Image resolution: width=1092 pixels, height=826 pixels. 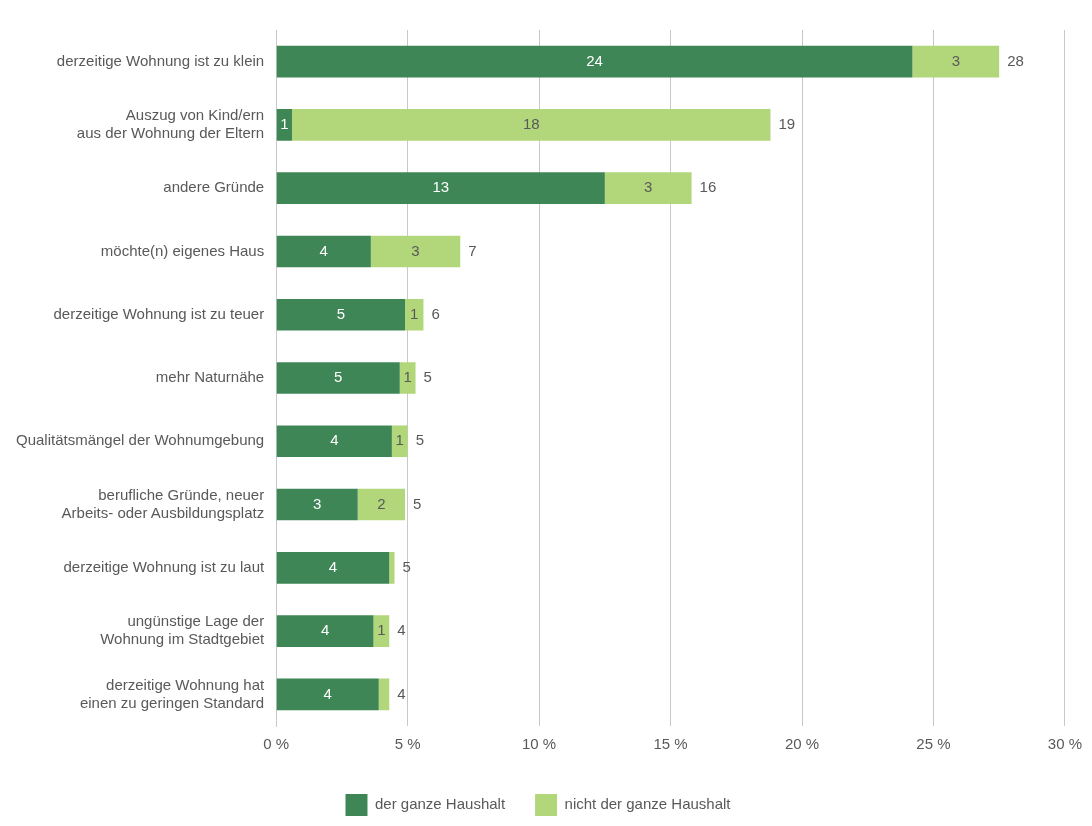 I want to click on data-label: 13, so click(x=441, y=187).